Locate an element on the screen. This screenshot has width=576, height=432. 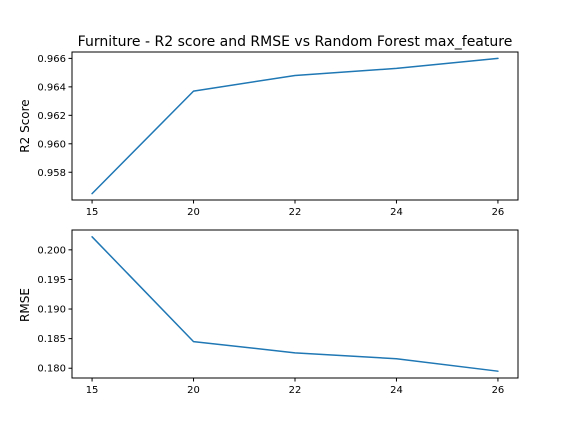
rmse-x-tick-label: 15 is located at coordinates (92, 390).